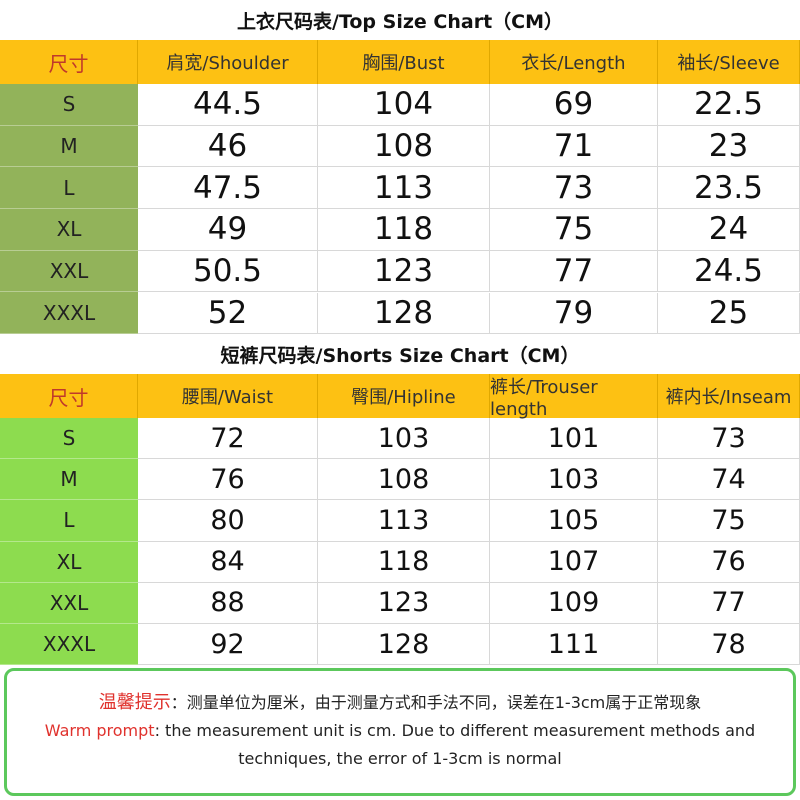  What do you see at coordinates (574, 313) in the screenshot?
I see `table-cell: 79` at bounding box center [574, 313].